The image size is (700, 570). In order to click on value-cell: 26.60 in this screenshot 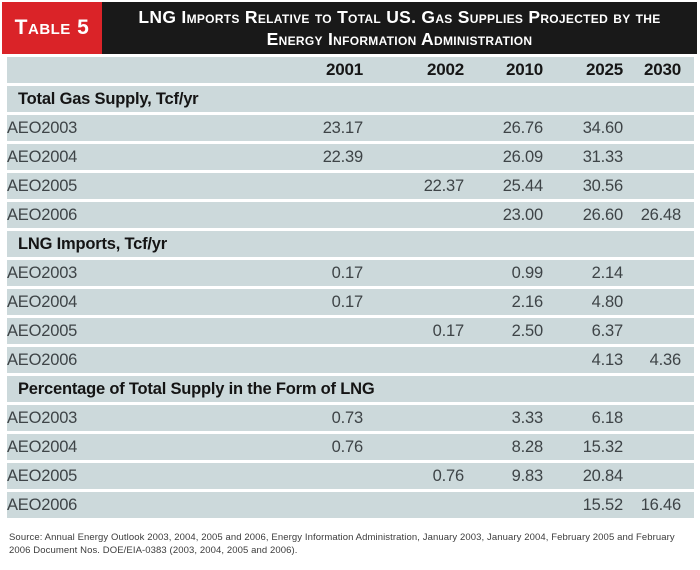, I will do `click(583, 215)`.